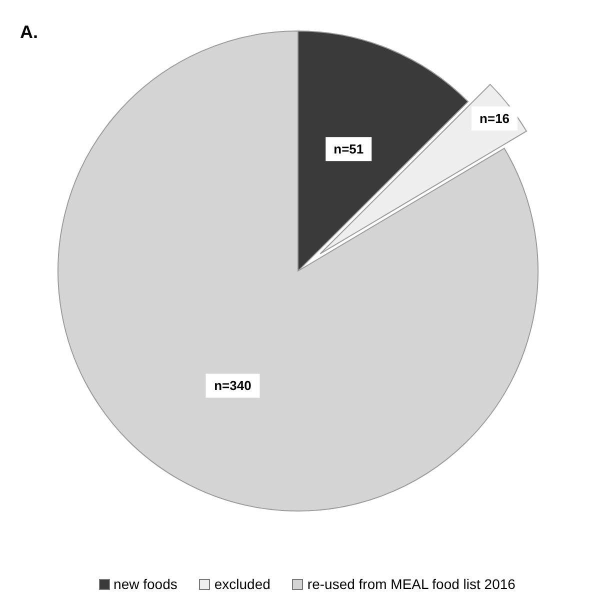 The height and width of the screenshot is (605, 614). I want to click on legend-label: re-used from MEAL food list 2016, so click(411, 584).